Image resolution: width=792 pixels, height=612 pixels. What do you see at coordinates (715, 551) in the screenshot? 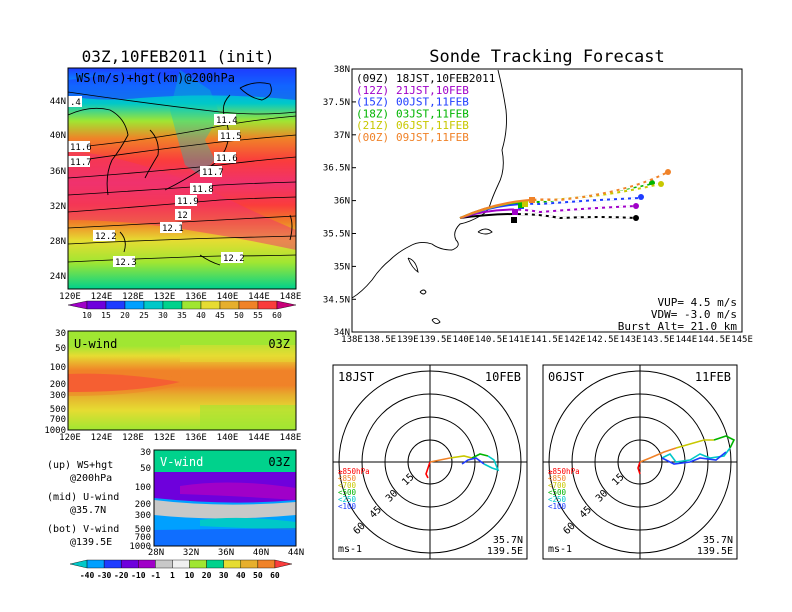
I see `hodo2-lon: 139.5E` at bounding box center [715, 551].